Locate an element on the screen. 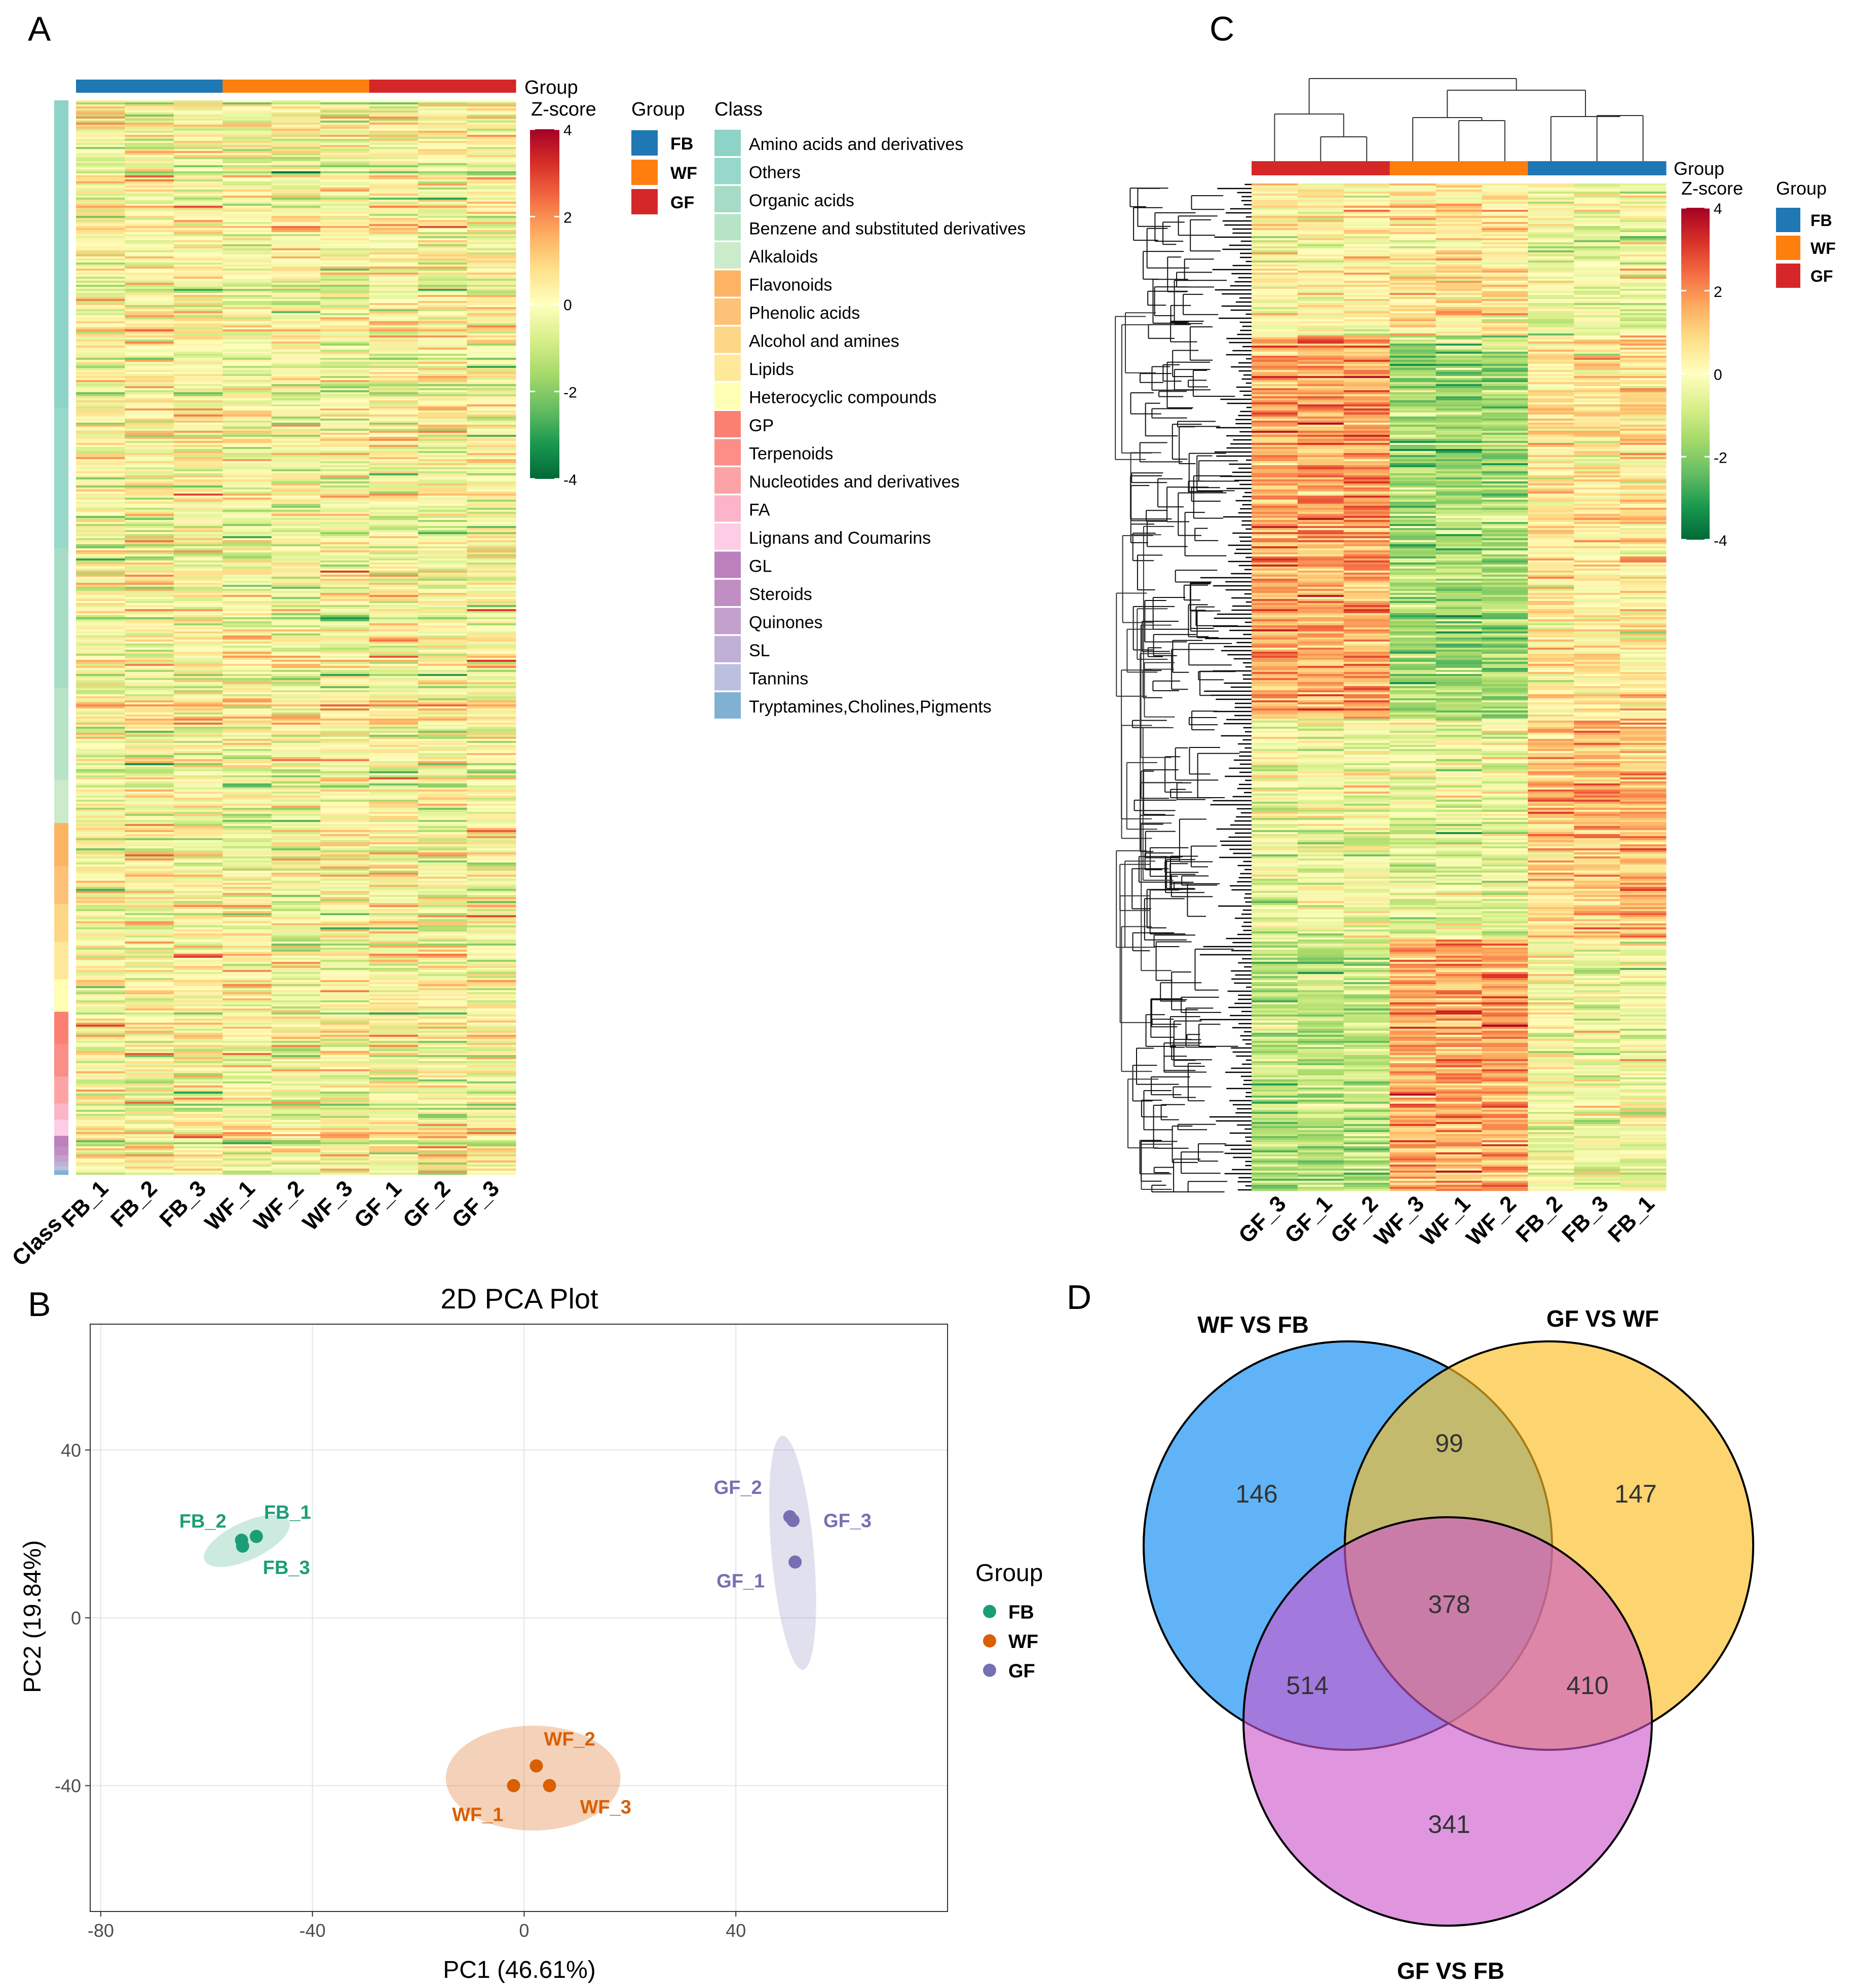 The width and height of the screenshot is (1851, 1988). b-point-label: FB_1 is located at coordinates (287, 1512).